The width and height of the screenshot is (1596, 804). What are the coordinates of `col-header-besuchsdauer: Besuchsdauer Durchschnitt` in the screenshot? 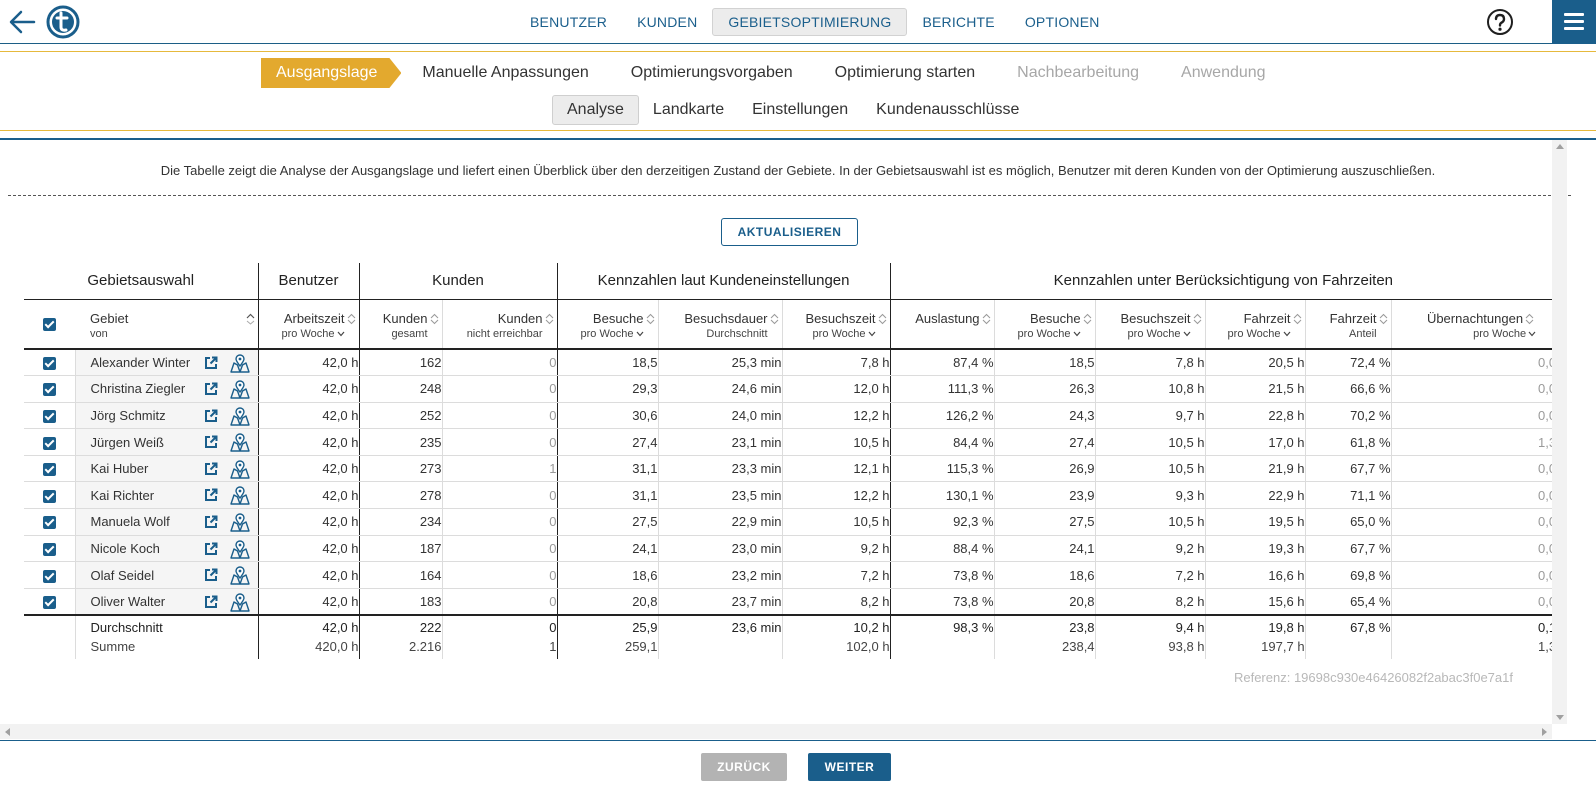 It's located at (720, 324).